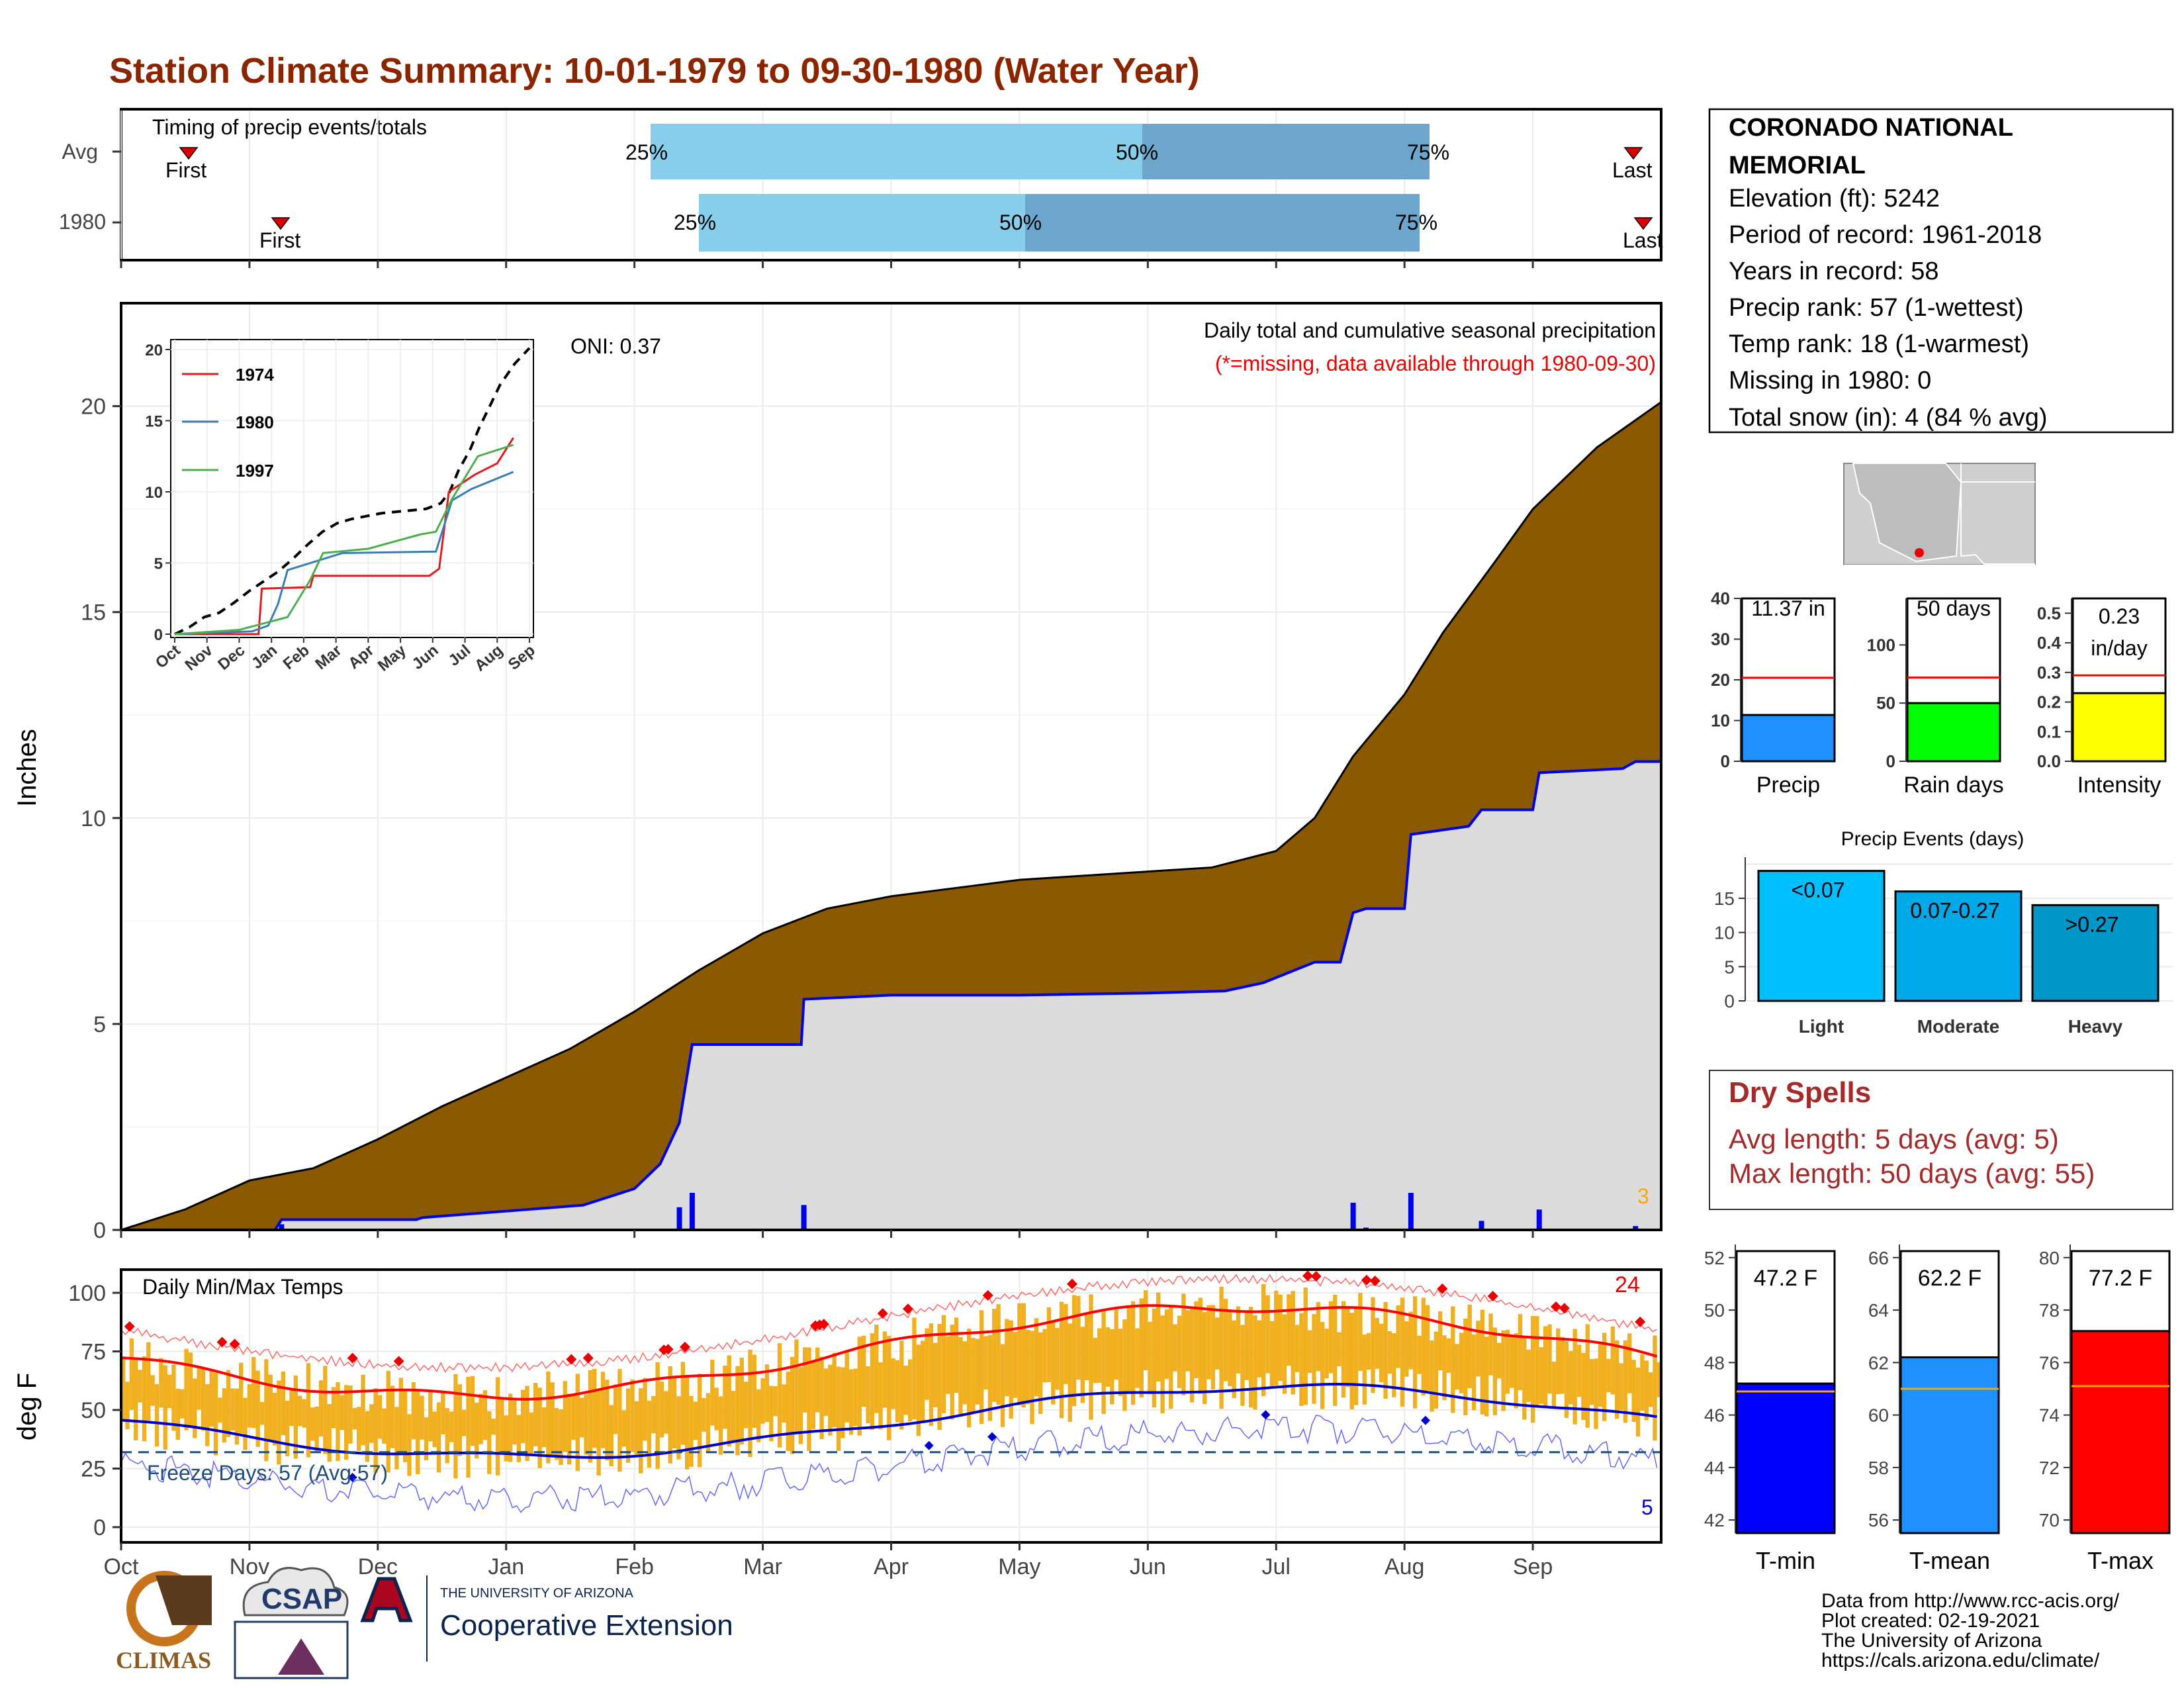 The width and height of the screenshot is (2184, 1688). I want to click on inset-normal-line, so click(353, 491).